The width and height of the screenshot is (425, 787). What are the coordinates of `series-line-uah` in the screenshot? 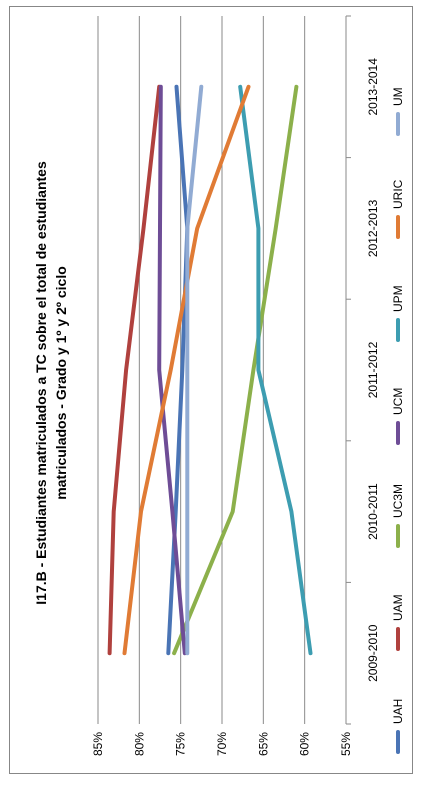 It's located at (178, 370).